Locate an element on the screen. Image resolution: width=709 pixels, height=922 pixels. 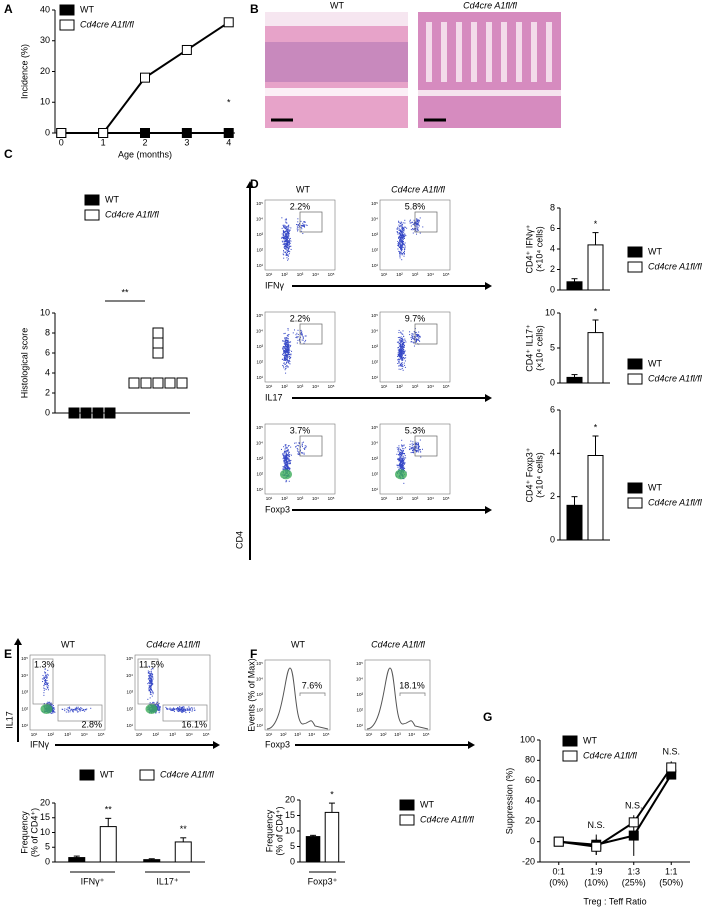
y-tick-label: -20 is located at coordinates (528, 861).